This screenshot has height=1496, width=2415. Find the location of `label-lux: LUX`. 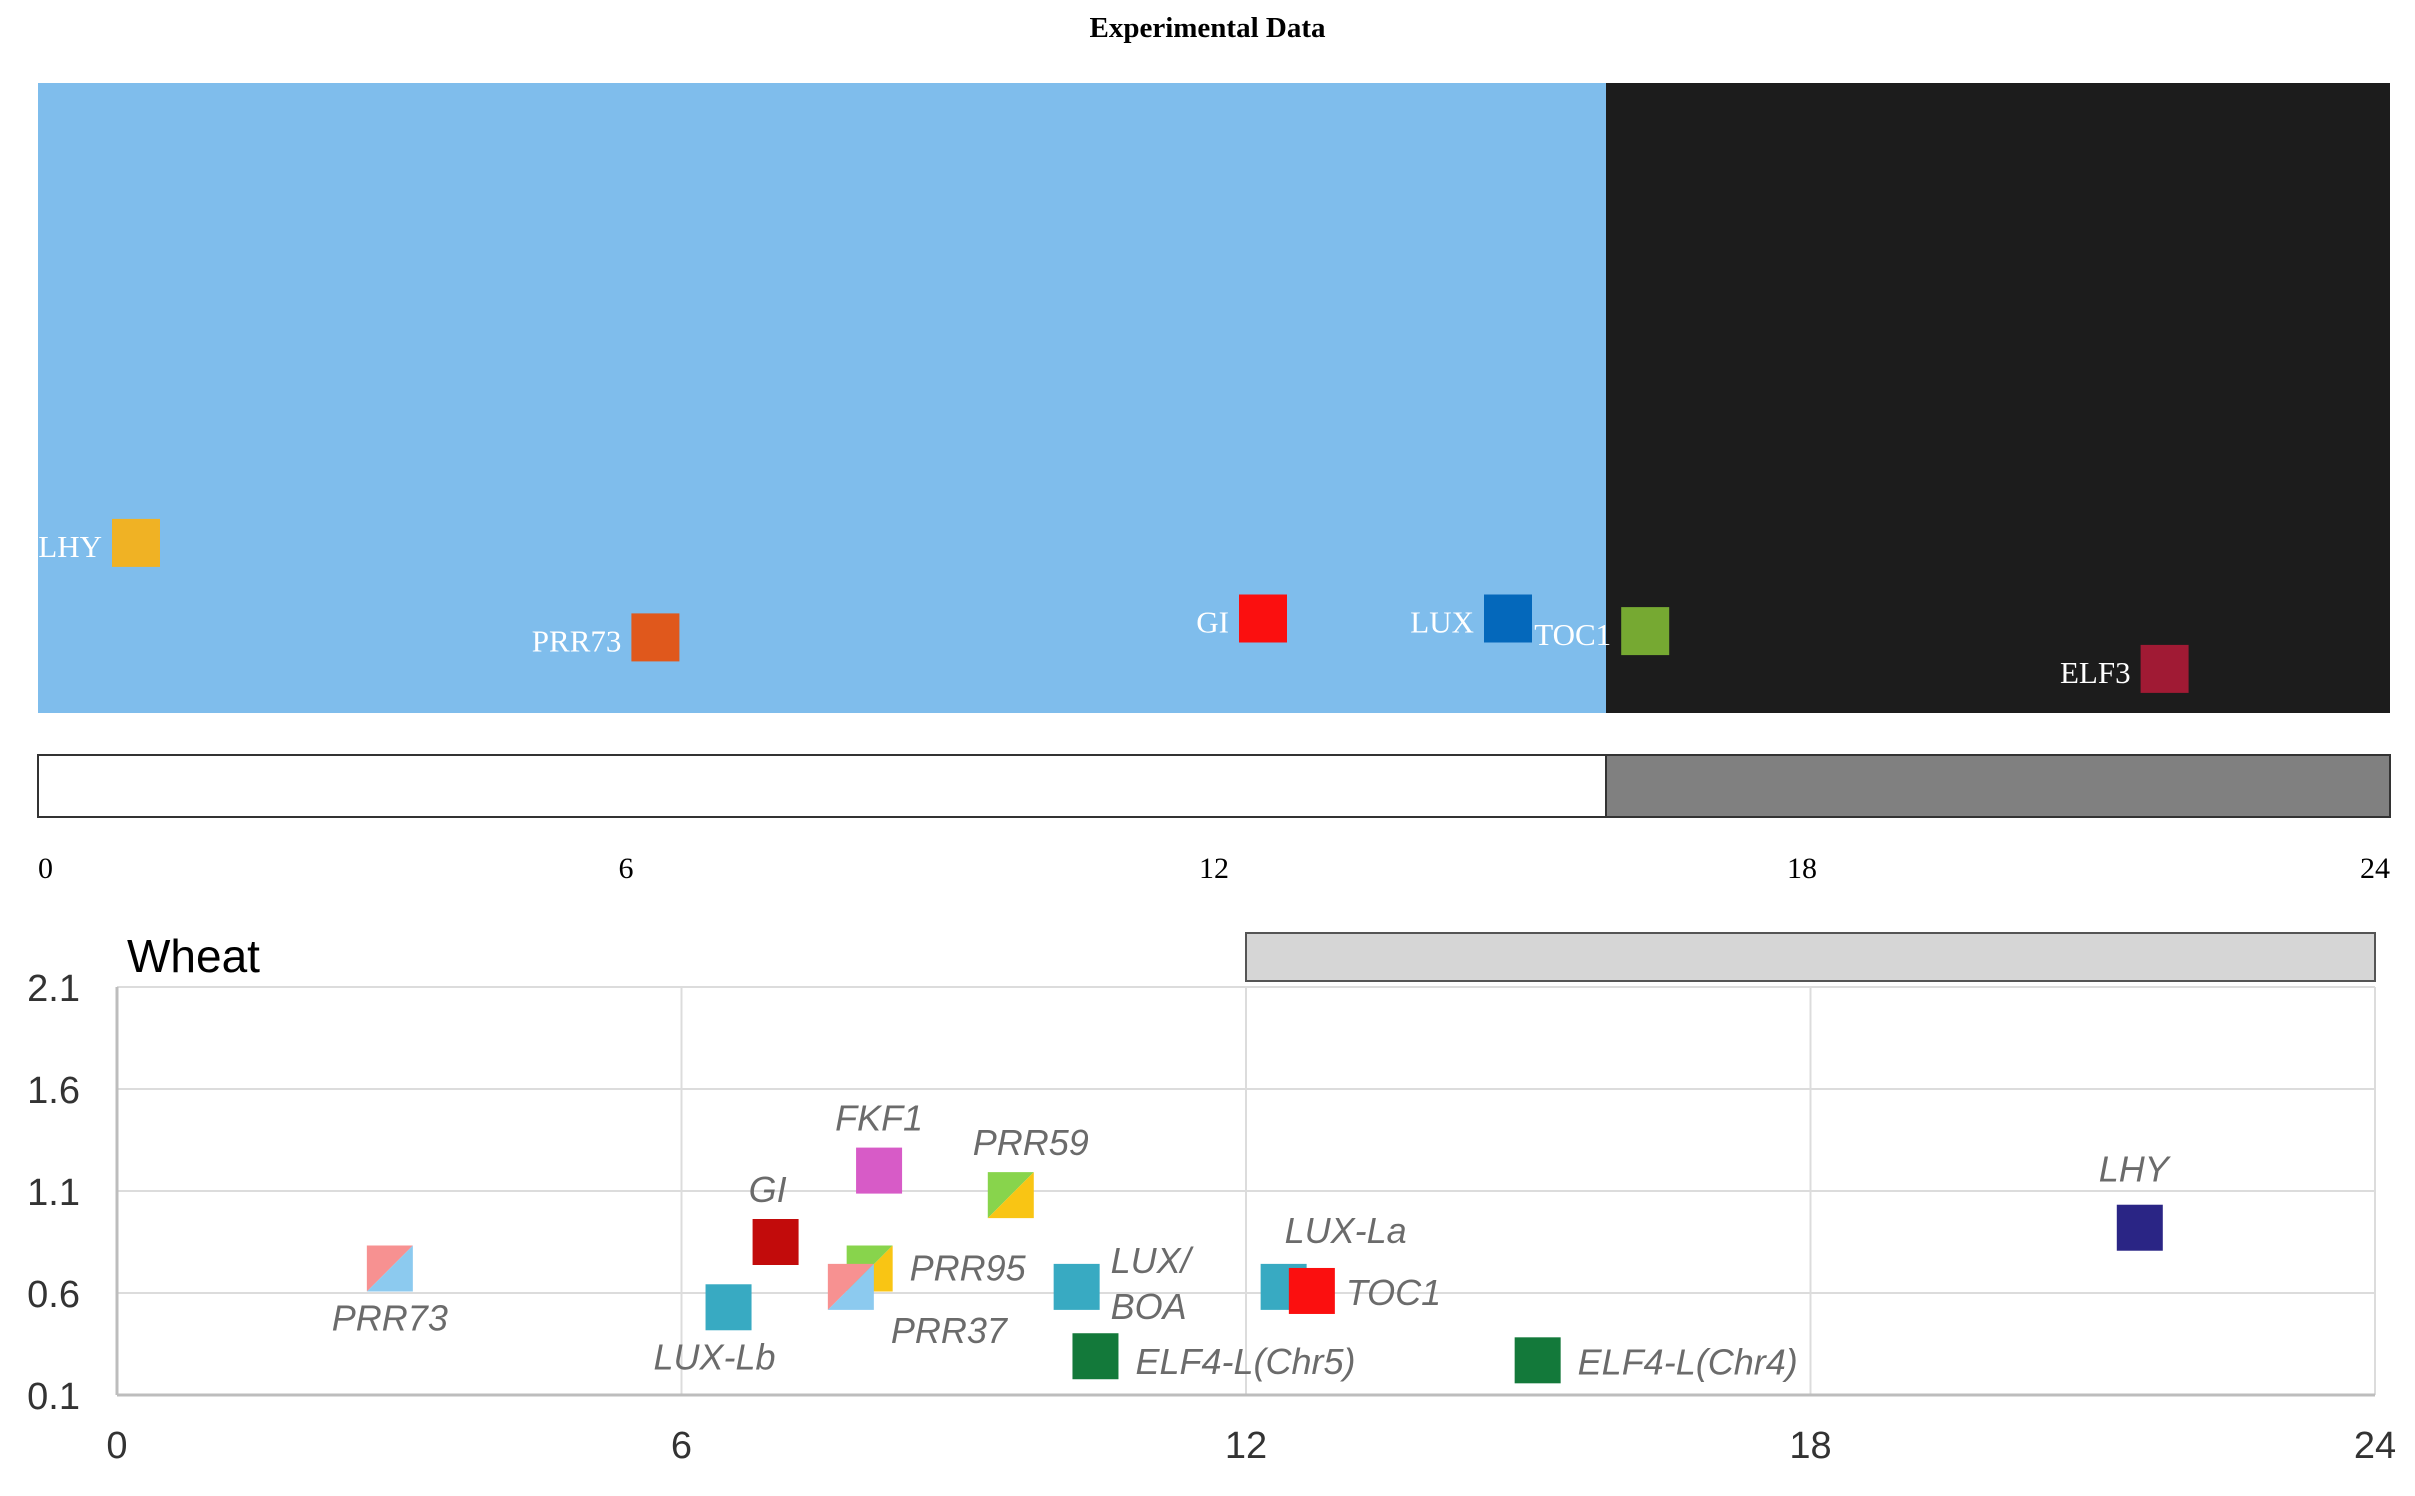

label-lux: LUX is located at coordinates (1442, 622).